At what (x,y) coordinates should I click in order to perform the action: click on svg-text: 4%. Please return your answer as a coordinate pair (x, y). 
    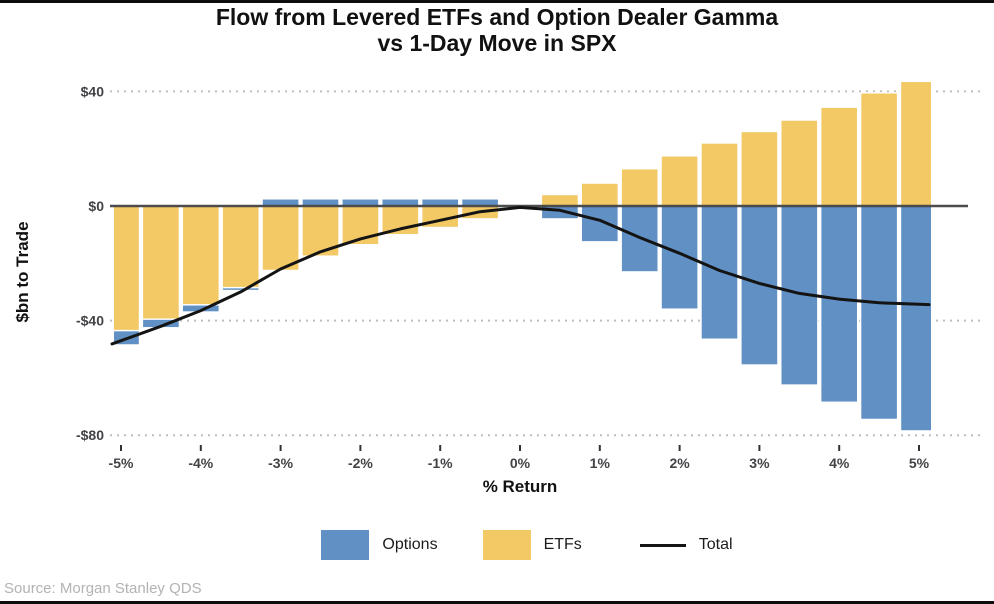
    Looking at the image, I should click on (839, 463).